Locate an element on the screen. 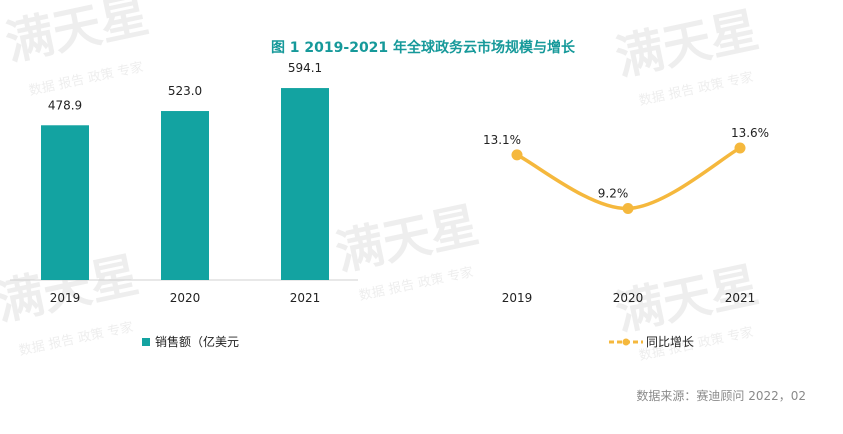  growth-value-label: 9.2% is located at coordinates (613, 194).